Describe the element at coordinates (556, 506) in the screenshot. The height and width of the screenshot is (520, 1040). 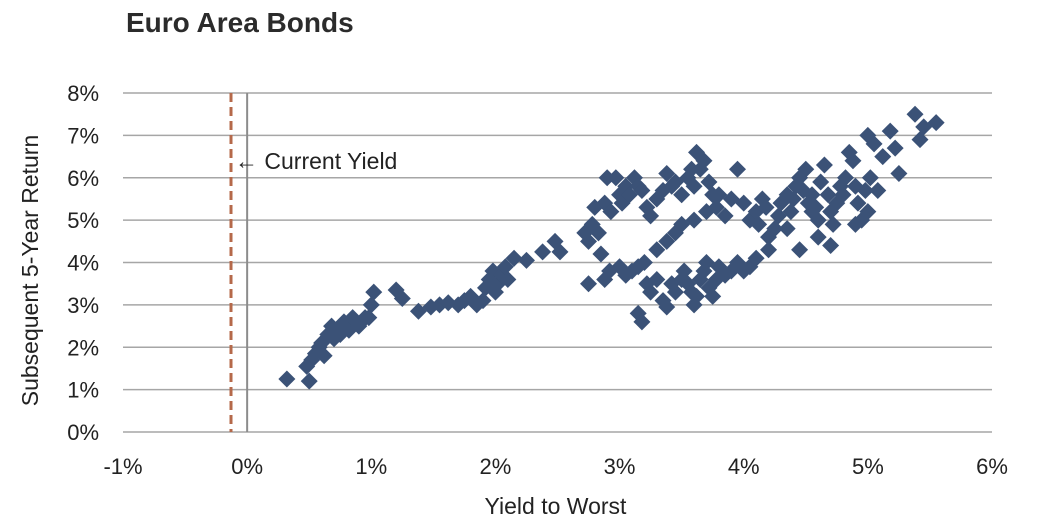
I see `x-axis-label: Yield to Worst` at that location.